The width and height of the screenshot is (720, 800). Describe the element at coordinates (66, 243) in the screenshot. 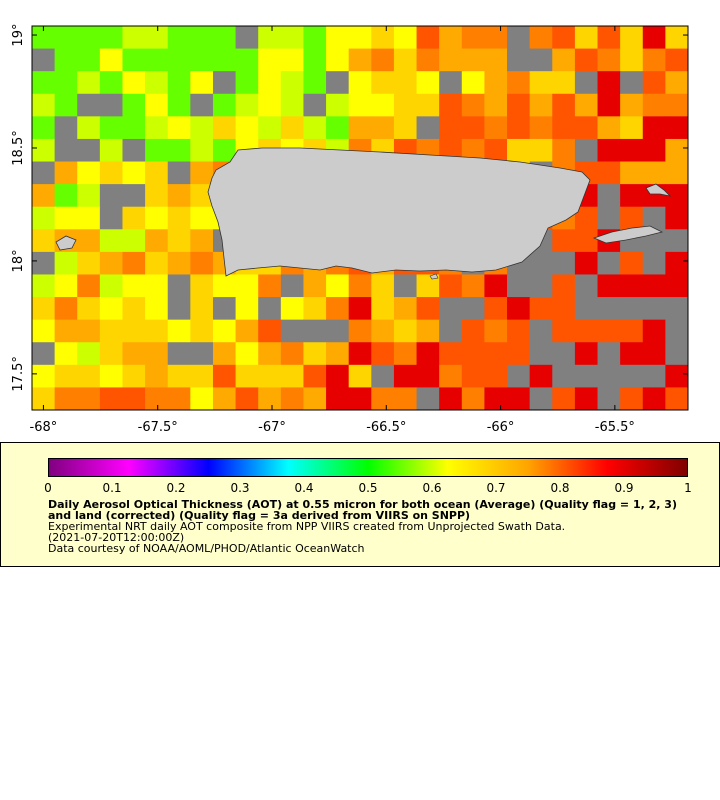

I see `mona-island` at that location.